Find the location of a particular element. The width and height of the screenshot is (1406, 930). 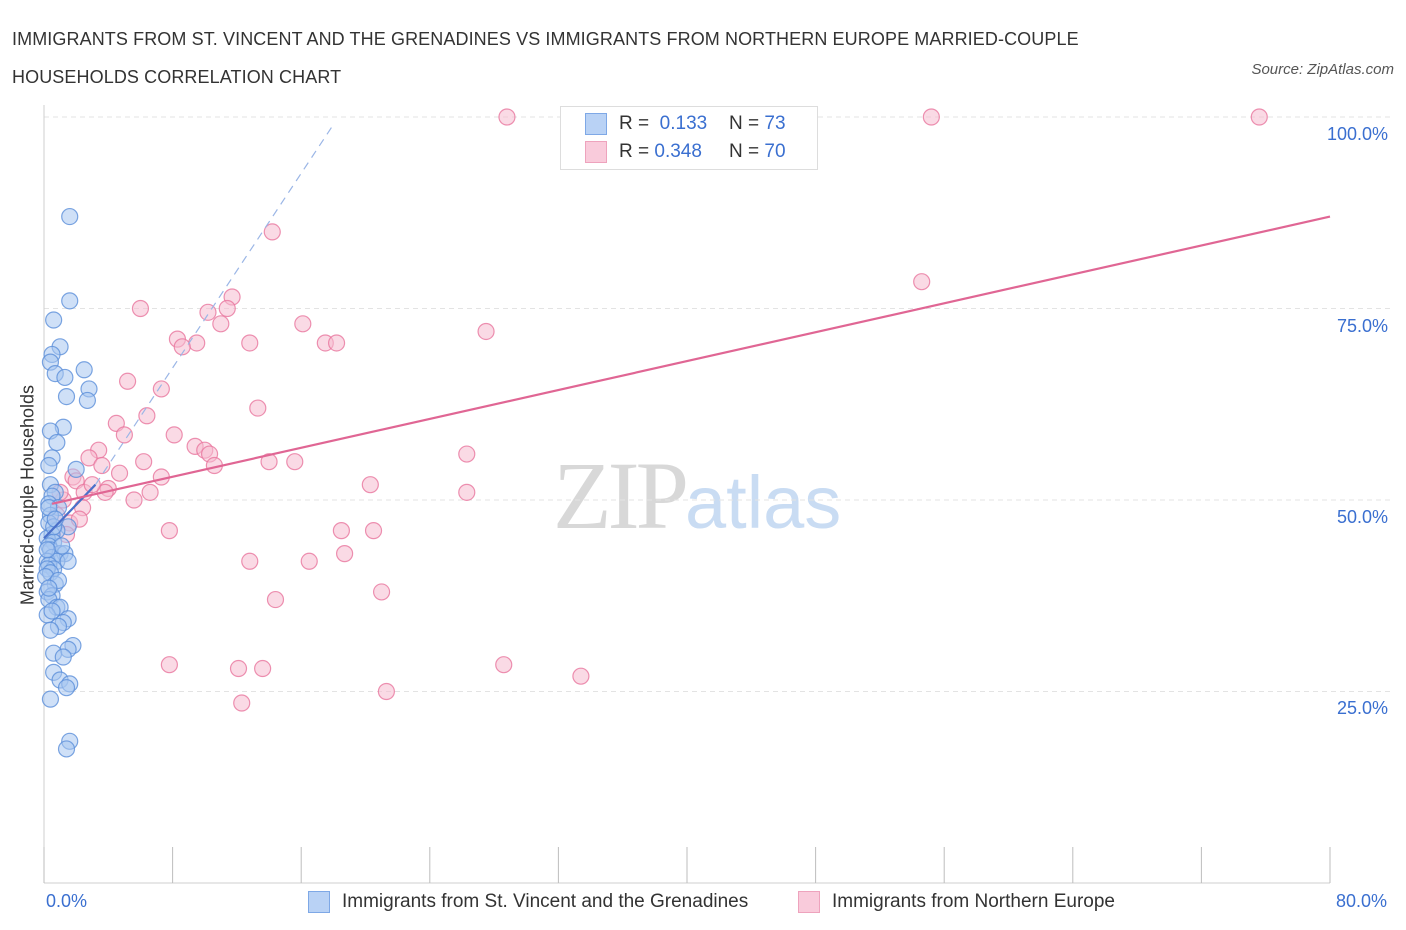

legend-r-blue: R = 0.133 is located at coordinates (663, 124).